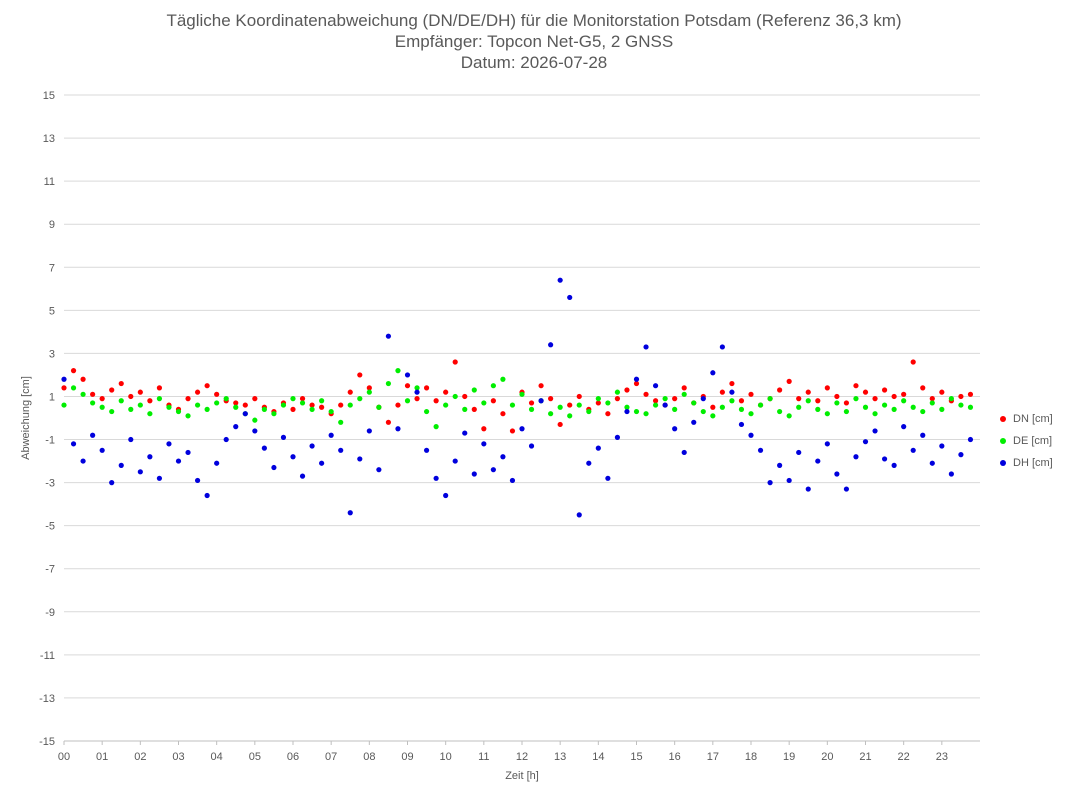 This screenshot has width=1068, height=801. I want to click on y-tick-label: -7, so click(50, 570).